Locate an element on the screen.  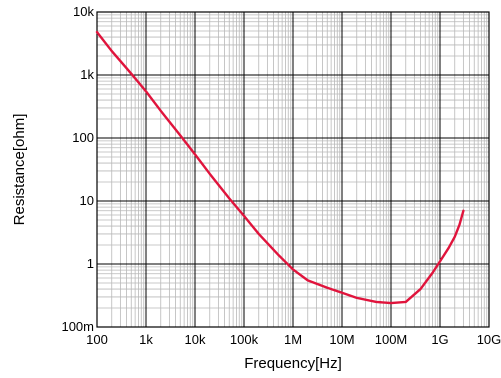
y-tick-label: 1 is located at coordinates (90, 263).